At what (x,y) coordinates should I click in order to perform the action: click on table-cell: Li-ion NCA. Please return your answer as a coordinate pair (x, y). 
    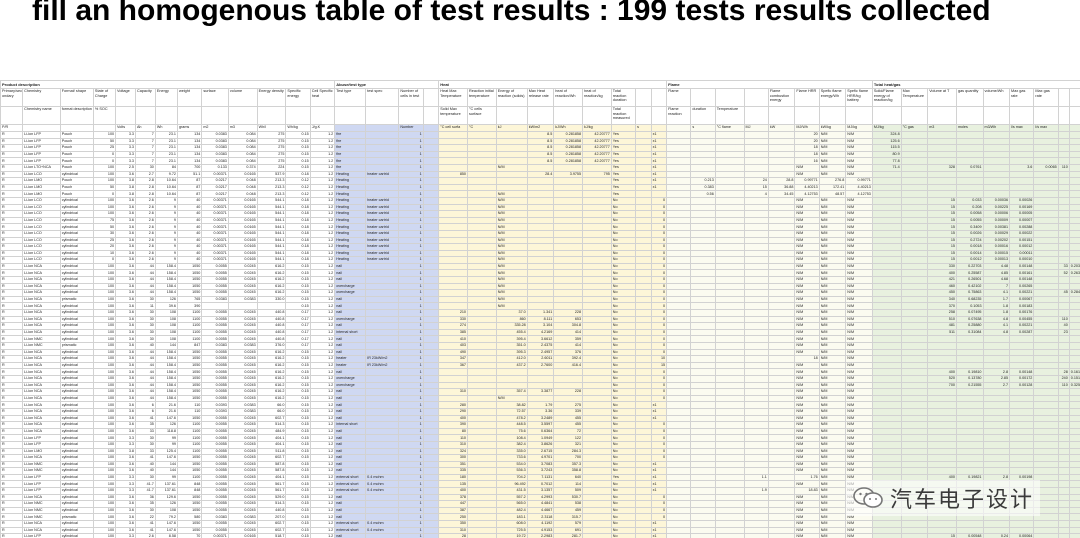
    Looking at the image, I should click on (41, 280).